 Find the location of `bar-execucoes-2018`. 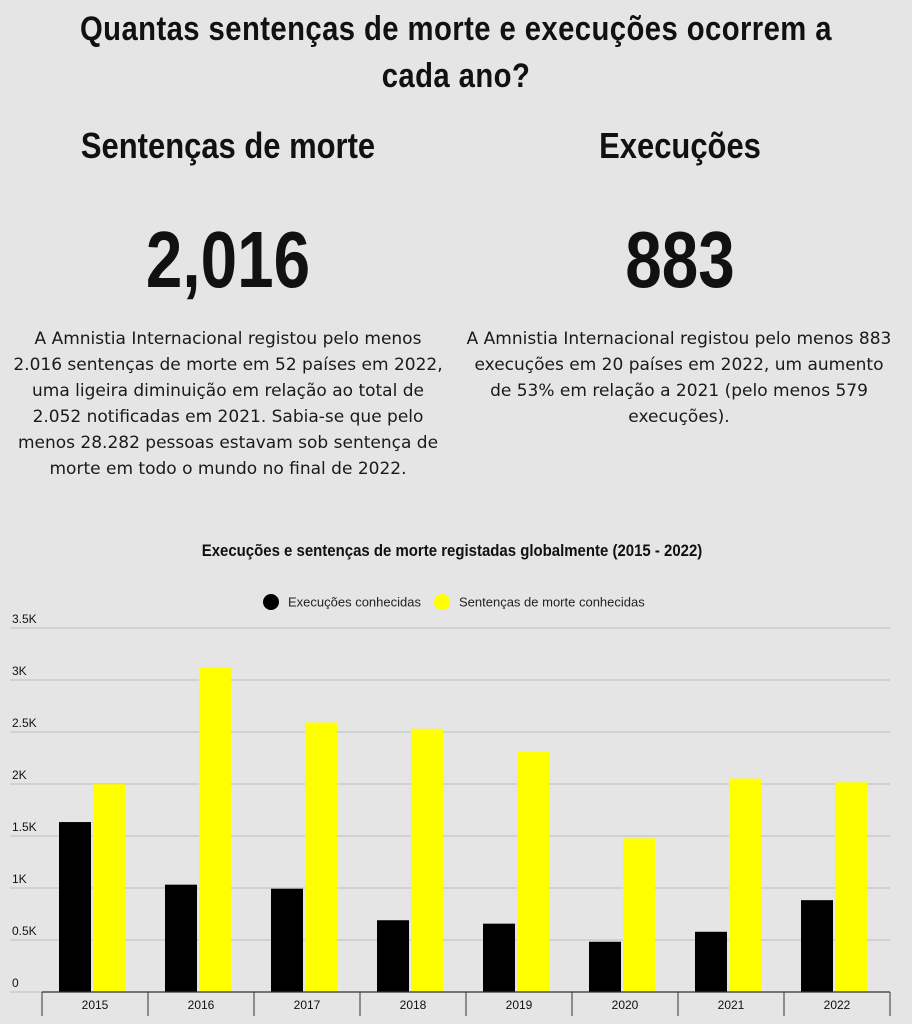

bar-execucoes-2018 is located at coordinates (393, 956).